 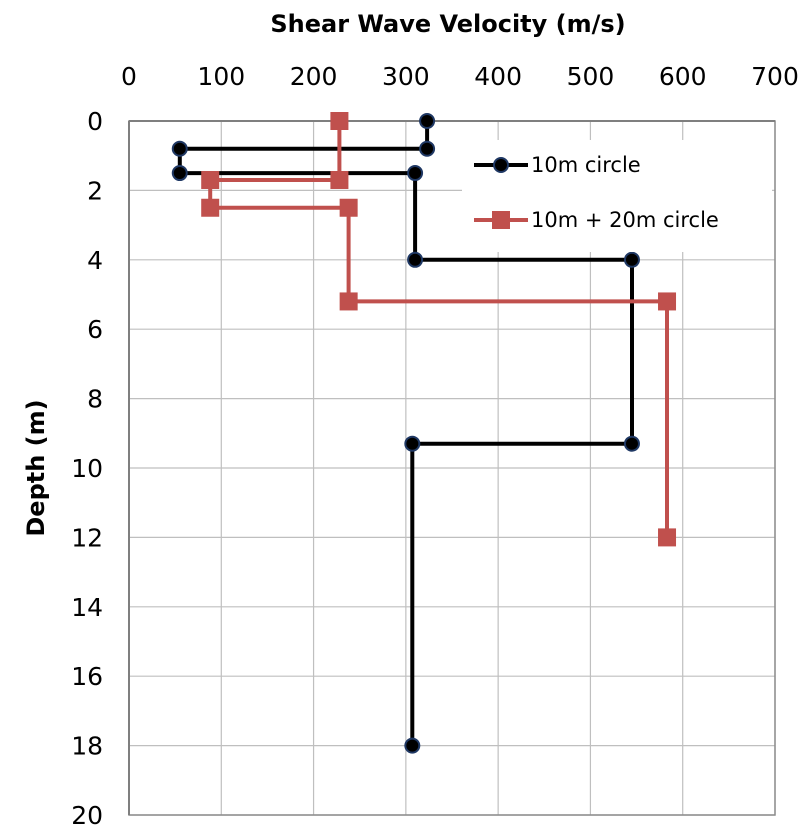 I want to click on x-tick-labels: 0 100 200 300 400 500 600 700, so click(x=460, y=76).